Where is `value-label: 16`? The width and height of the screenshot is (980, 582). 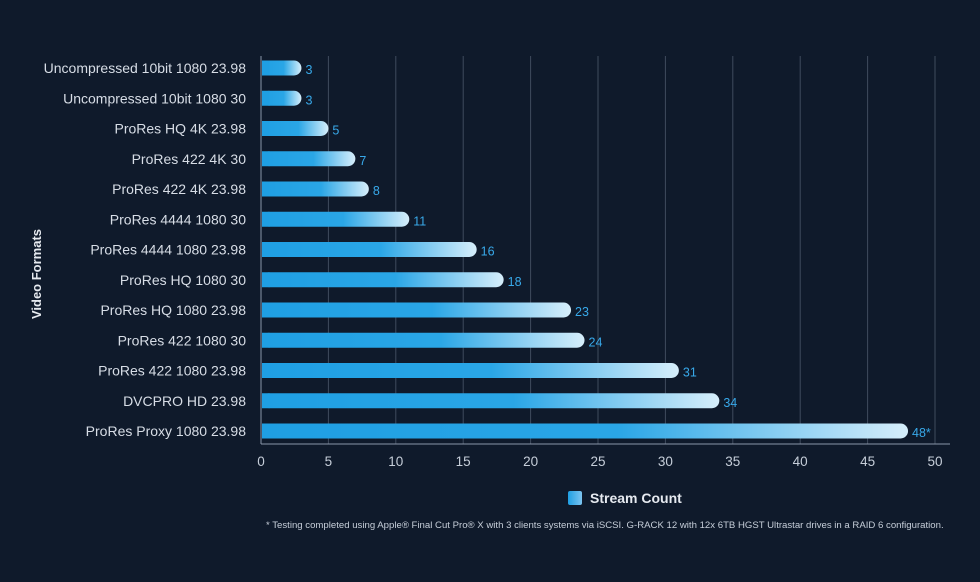 value-label: 16 is located at coordinates (488, 252).